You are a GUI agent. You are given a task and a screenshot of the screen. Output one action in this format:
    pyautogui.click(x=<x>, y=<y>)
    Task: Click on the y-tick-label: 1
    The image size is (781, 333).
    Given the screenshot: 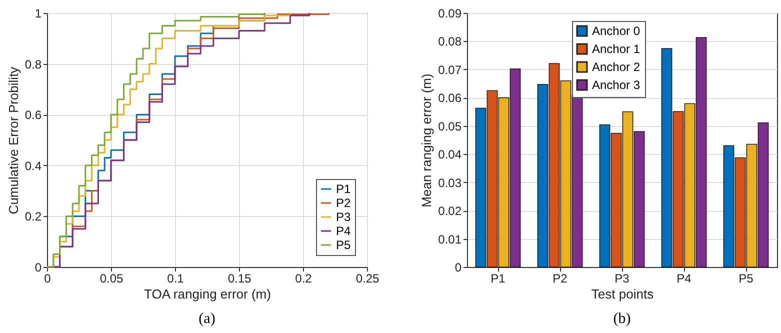 What is the action you would take?
    pyautogui.click(x=38, y=13)
    